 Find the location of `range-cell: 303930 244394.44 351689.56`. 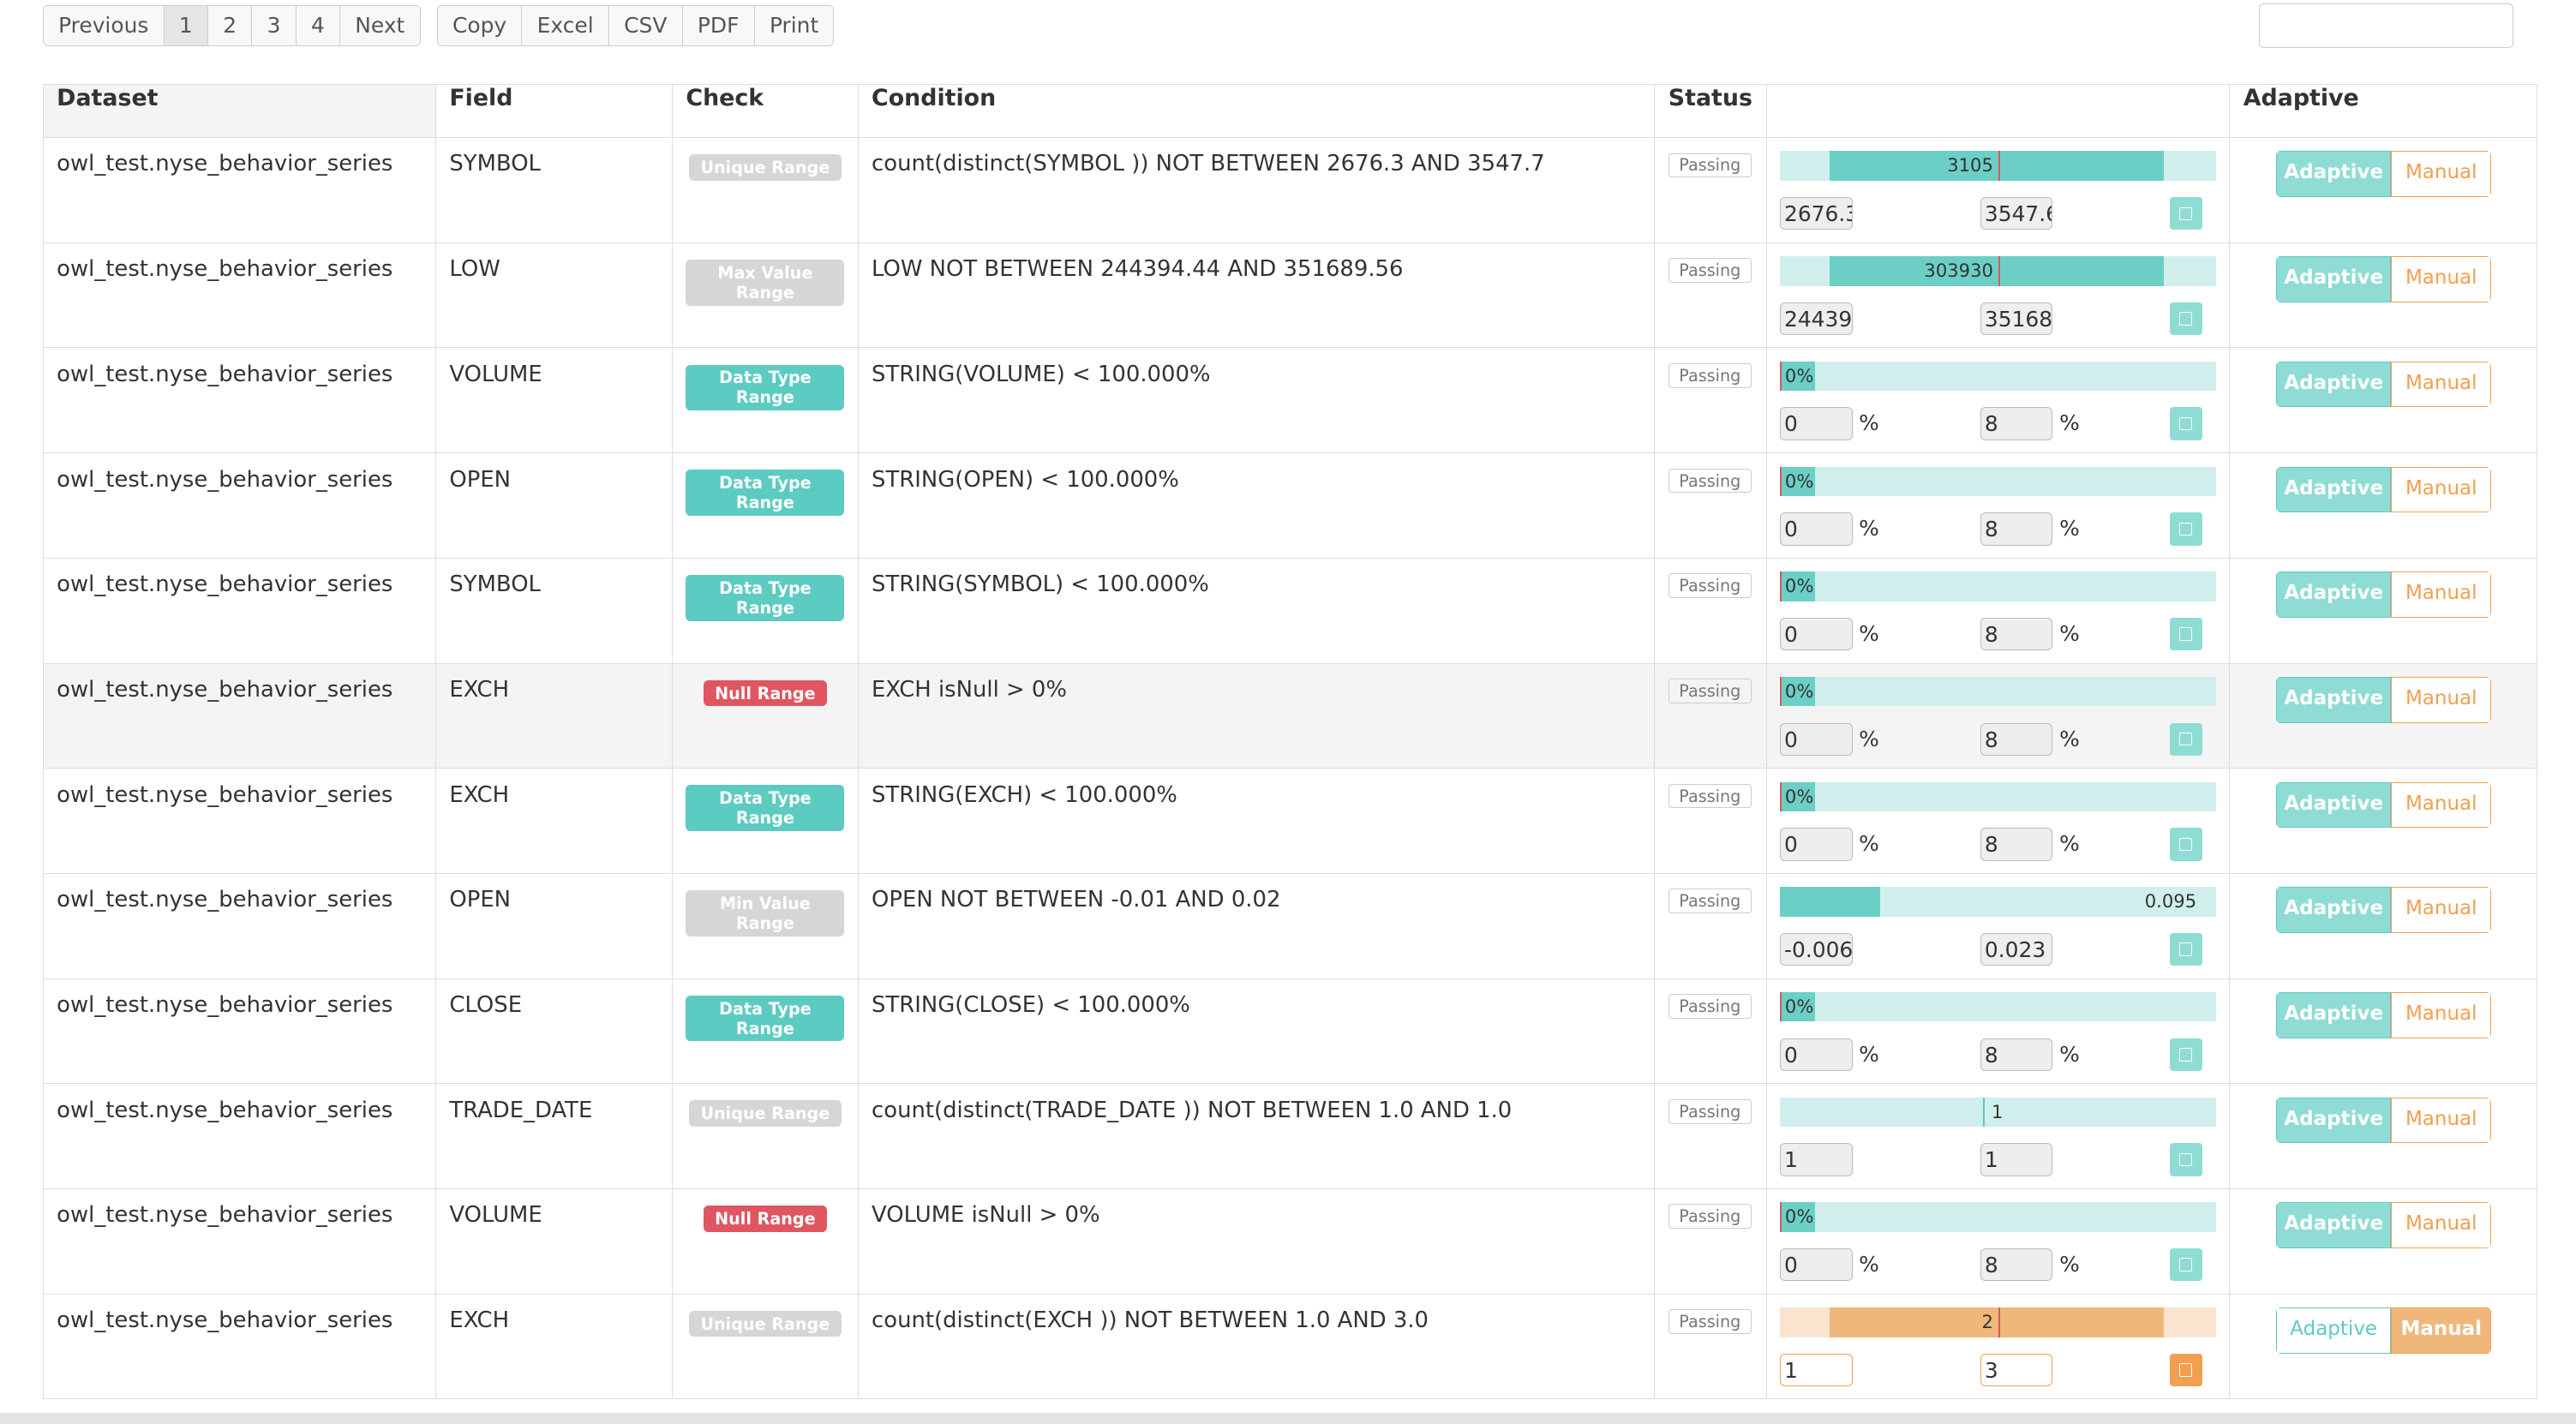

range-cell: 303930 244394.44 351689.56 is located at coordinates (1998, 296).